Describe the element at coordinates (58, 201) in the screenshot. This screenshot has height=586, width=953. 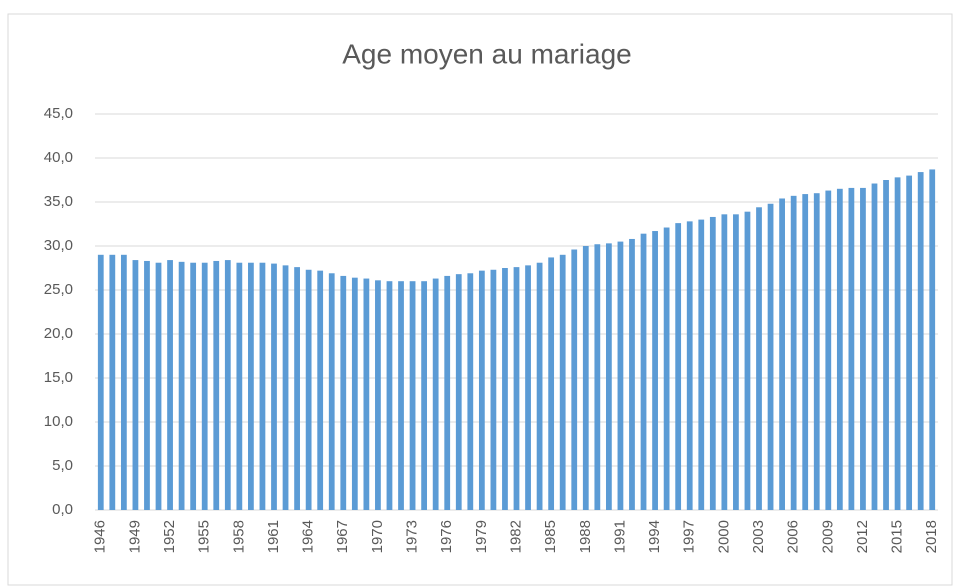
I see `y-tick-label: 35,0` at that location.